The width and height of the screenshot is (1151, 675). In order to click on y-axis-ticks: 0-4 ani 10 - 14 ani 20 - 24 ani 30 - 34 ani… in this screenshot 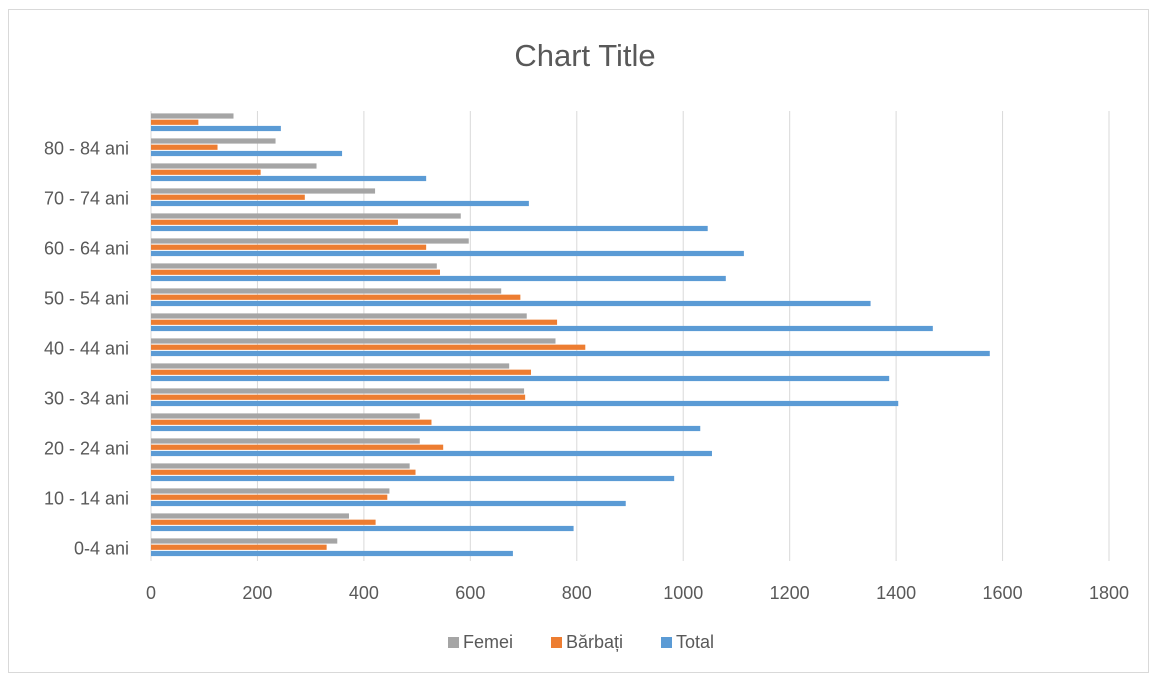, I will do `click(86, 349)`.